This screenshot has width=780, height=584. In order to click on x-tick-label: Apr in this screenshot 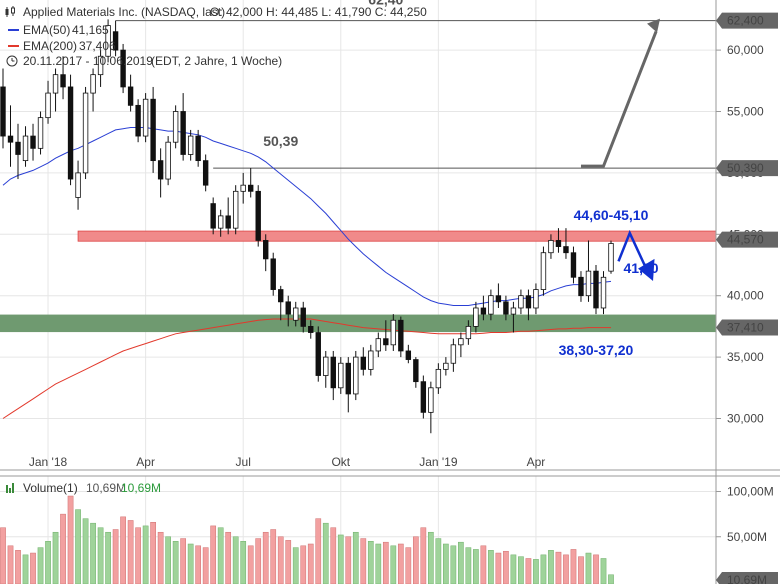, I will do `click(145, 462)`.